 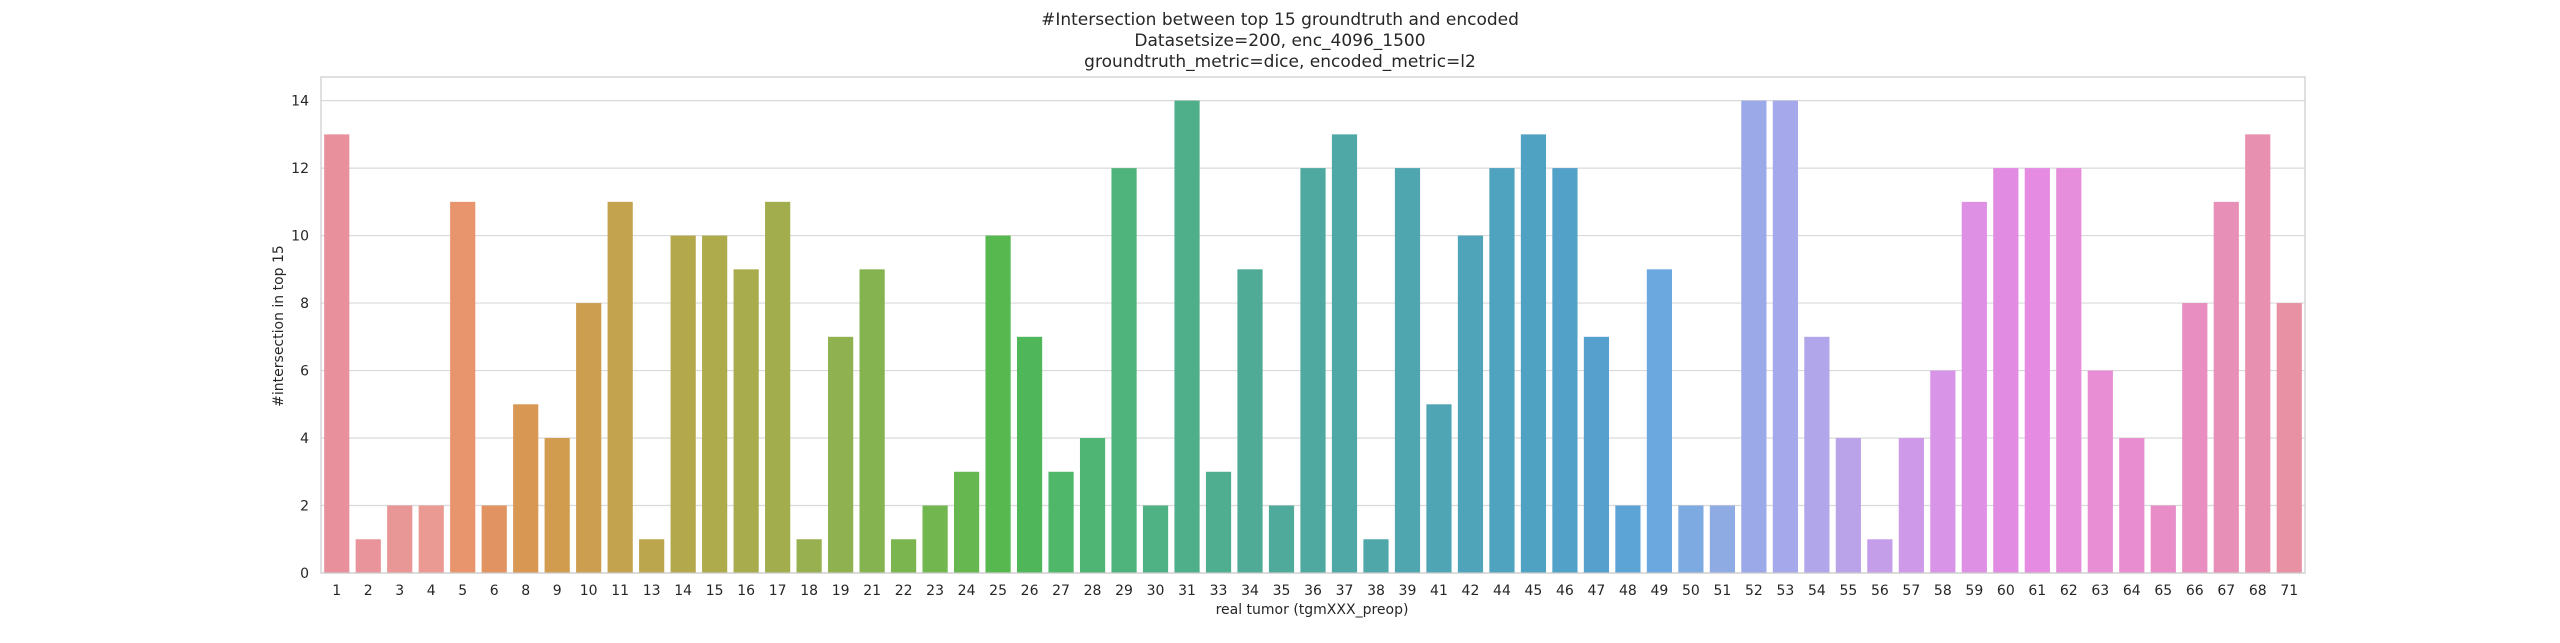 What do you see at coordinates (300, 102) in the screenshot?
I see `y-tick-label: 14` at bounding box center [300, 102].